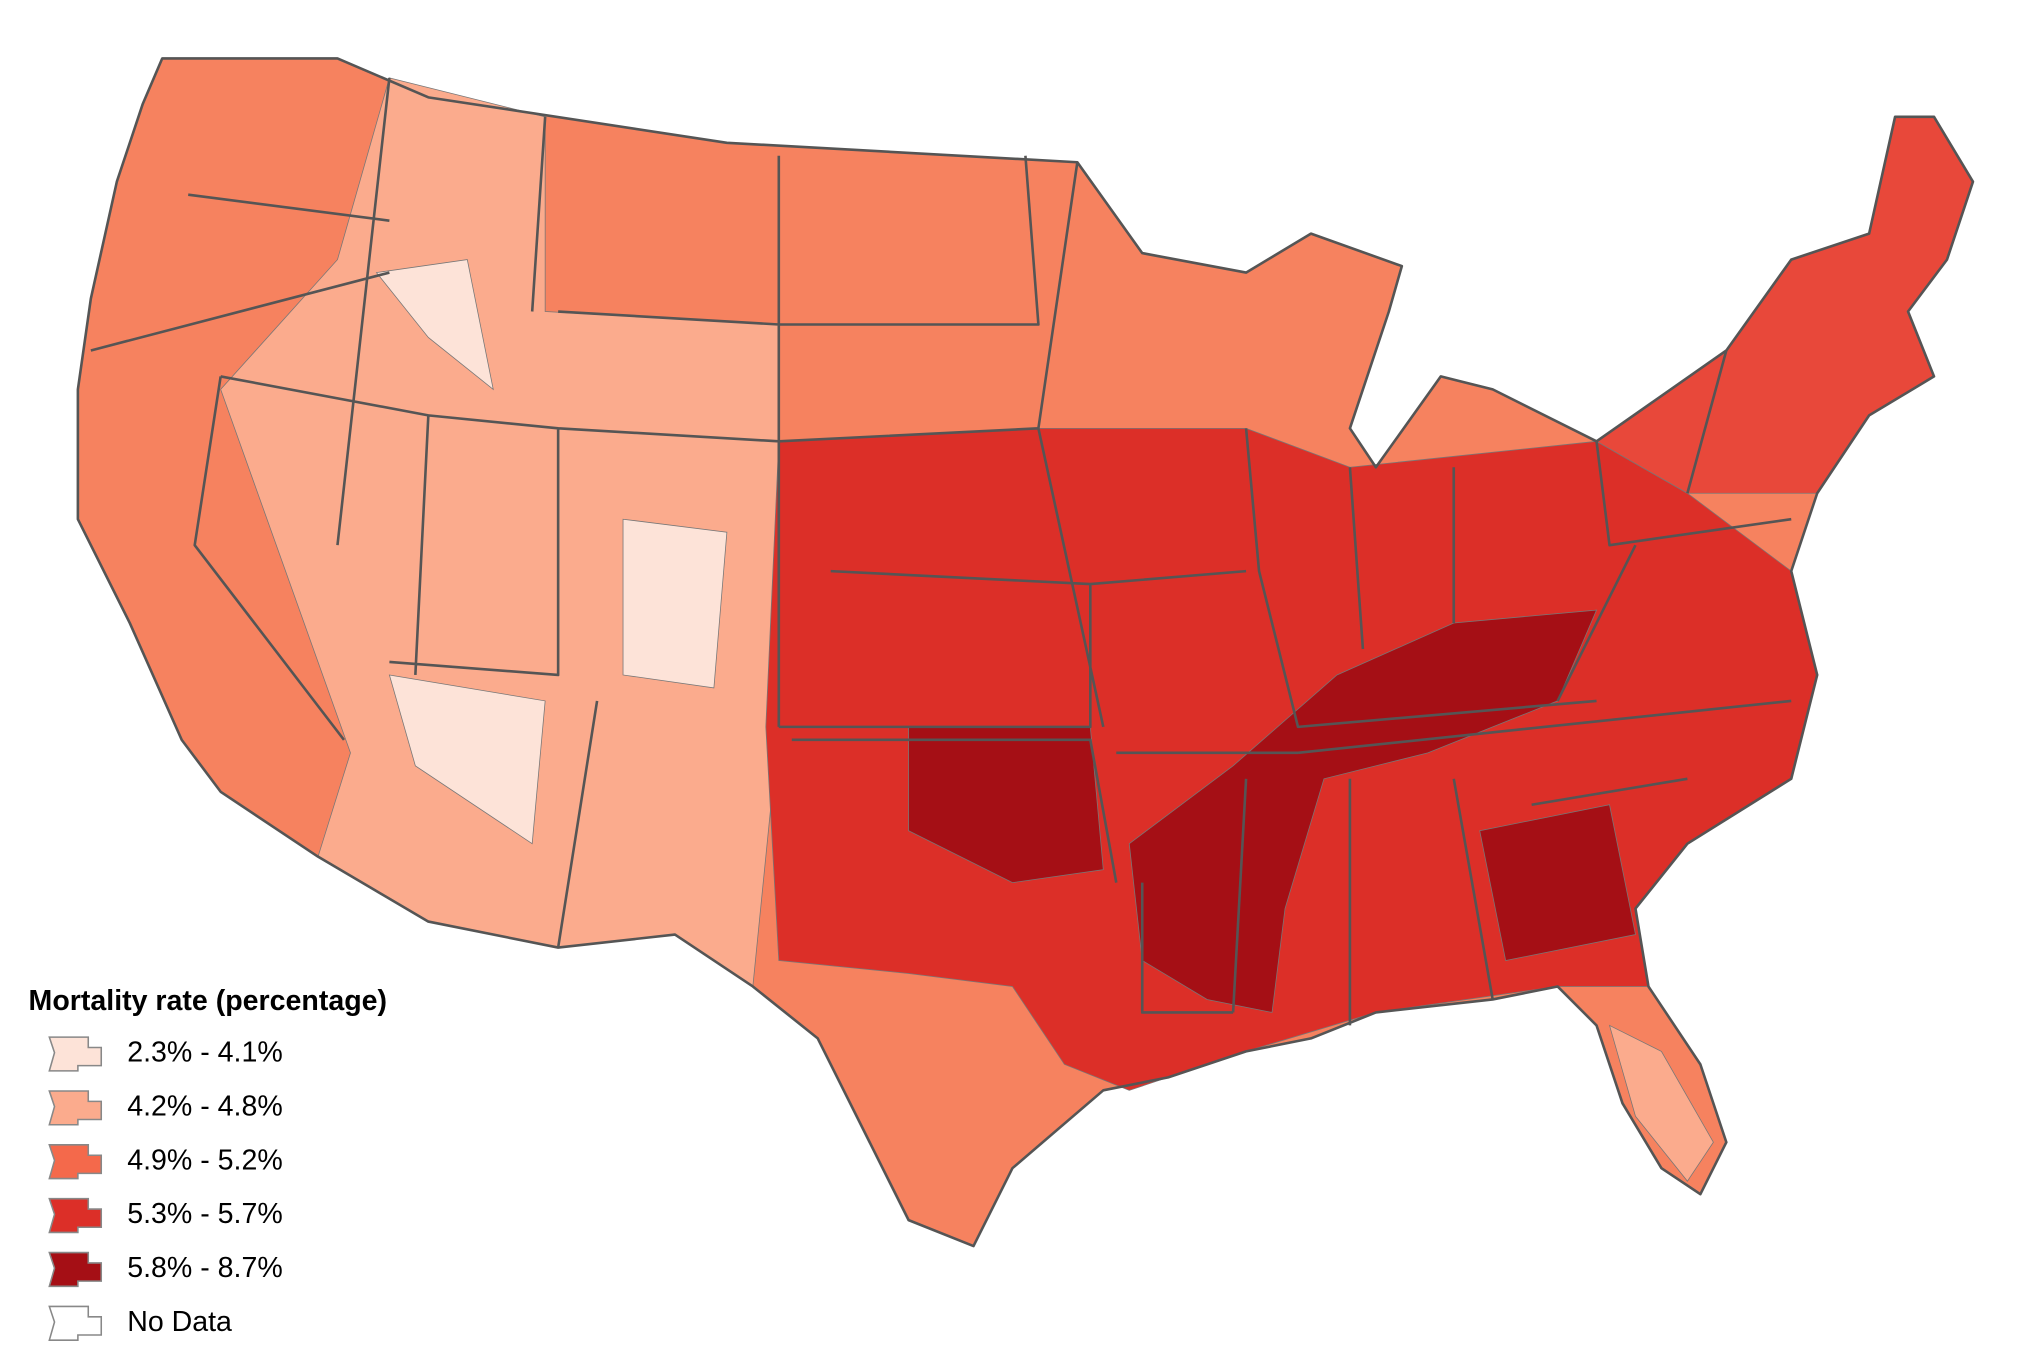 The width and height of the screenshot is (2025, 1350). Describe the element at coordinates (205, 1214) in the screenshot. I see `legend-label: 5.3% - 5.7%` at that location.